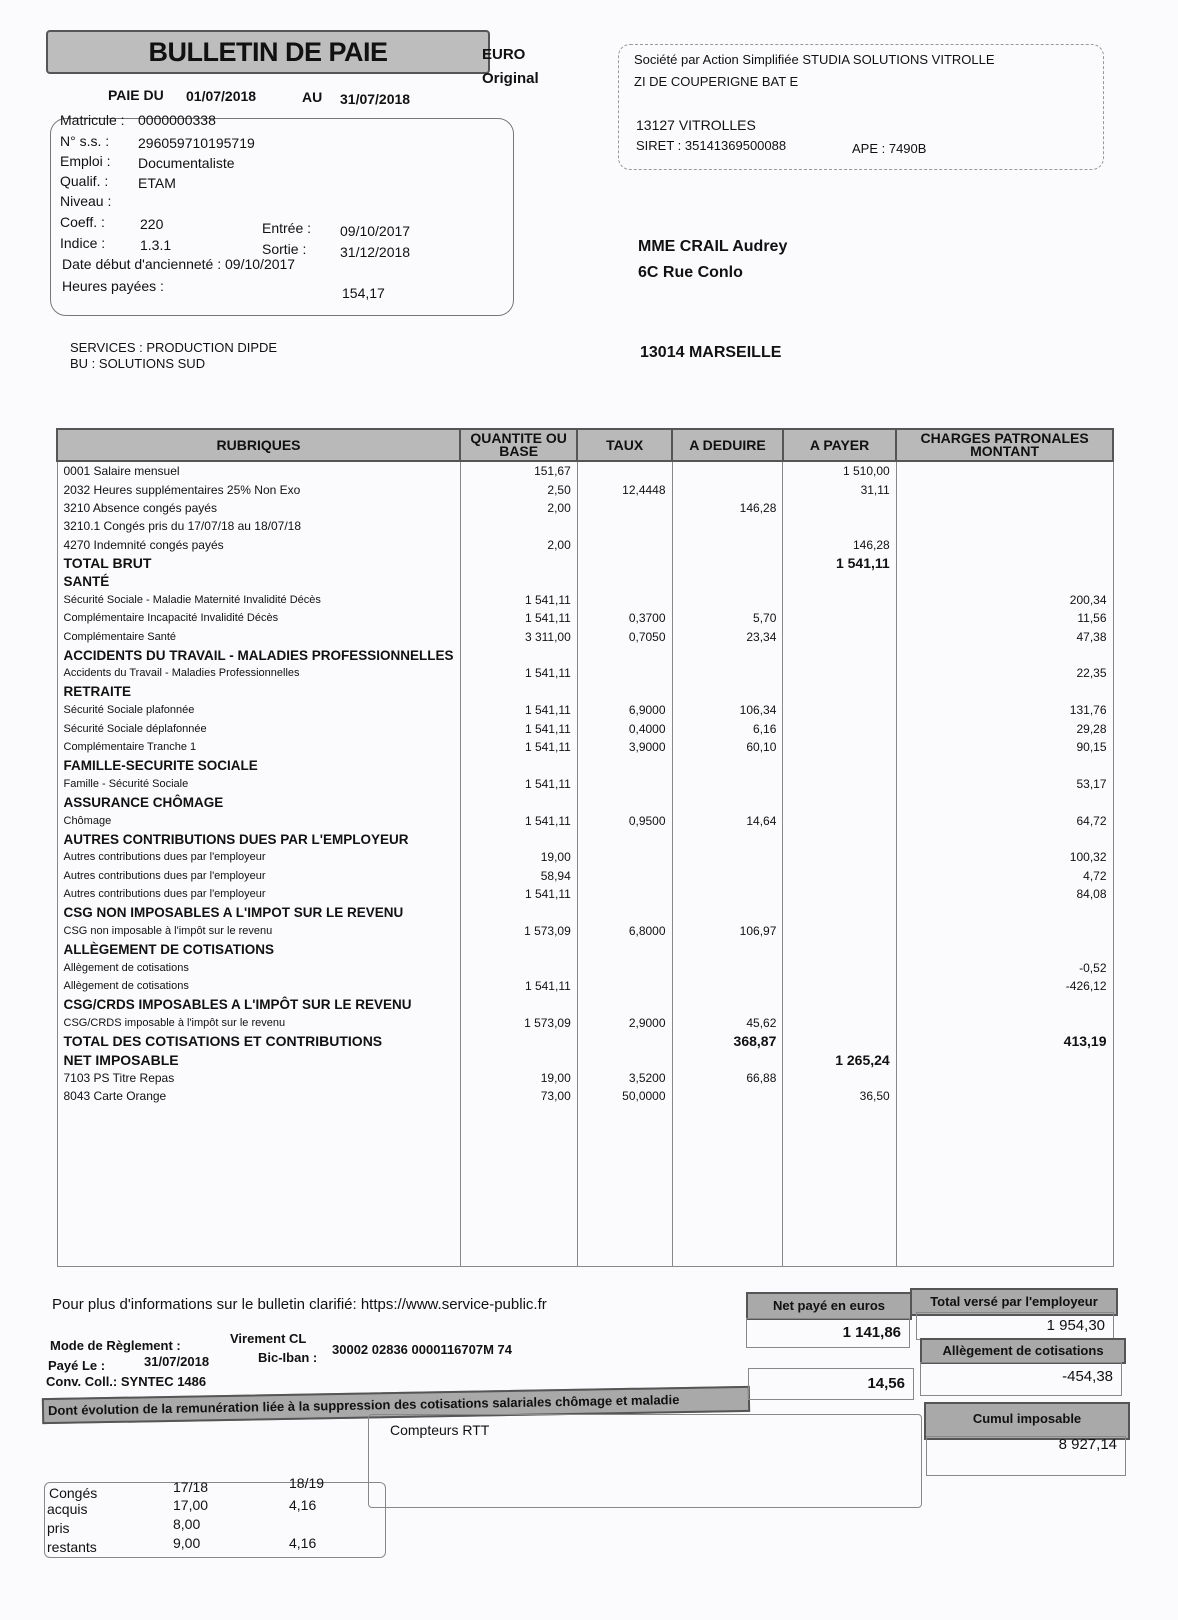 The image size is (1178, 1620). What do you see at coordinates (187, 1543) in the screenshot?
I see `conges-value-1718: 9,00` at bounding box center [187, 1543].